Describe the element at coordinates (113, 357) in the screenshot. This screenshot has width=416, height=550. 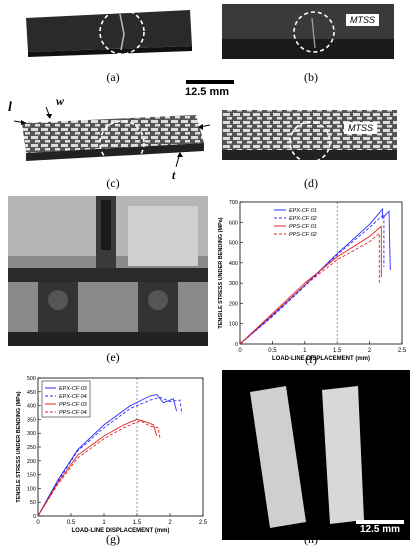
I see `caption-e: (e)` at that location.